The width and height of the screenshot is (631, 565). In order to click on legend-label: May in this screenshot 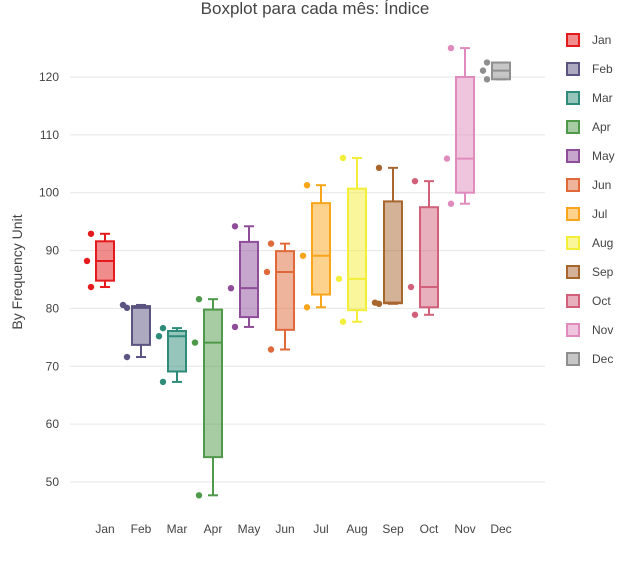, I will do `click(603, 156)`.